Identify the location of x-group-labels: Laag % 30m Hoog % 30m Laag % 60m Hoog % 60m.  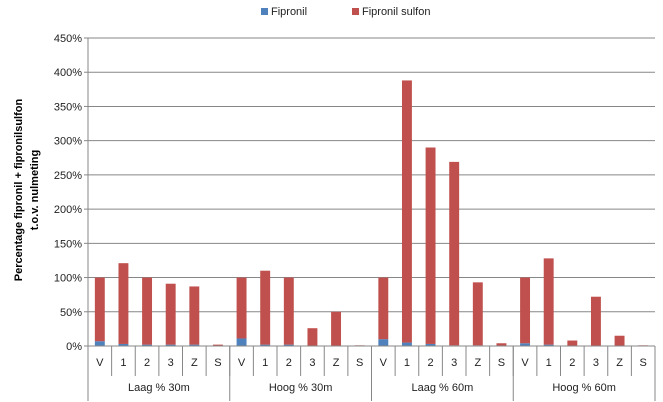
(372, 388).